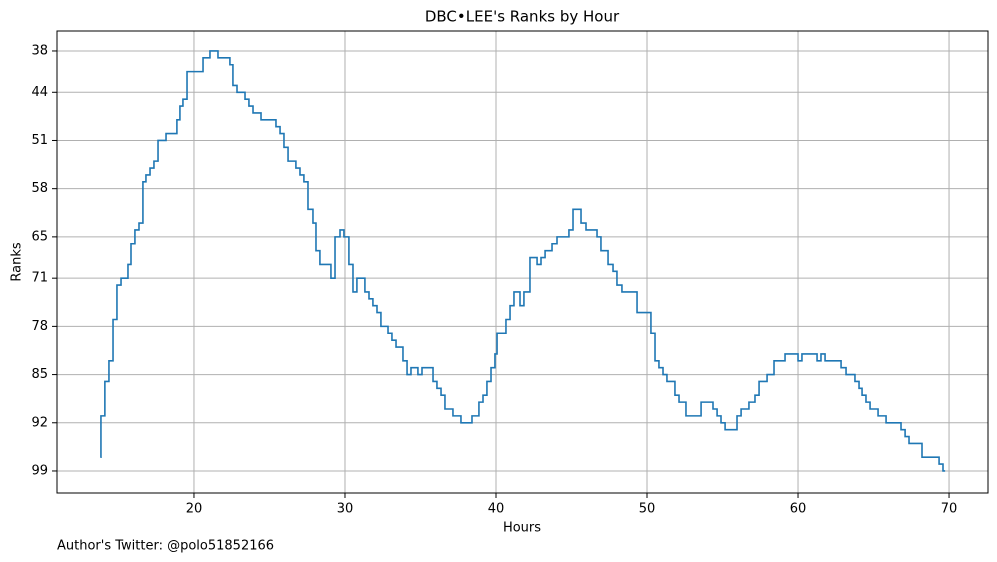 The width and height of the screenshot is (997, 562). I want to click on x-tick-label: 70, so click(949, 509).